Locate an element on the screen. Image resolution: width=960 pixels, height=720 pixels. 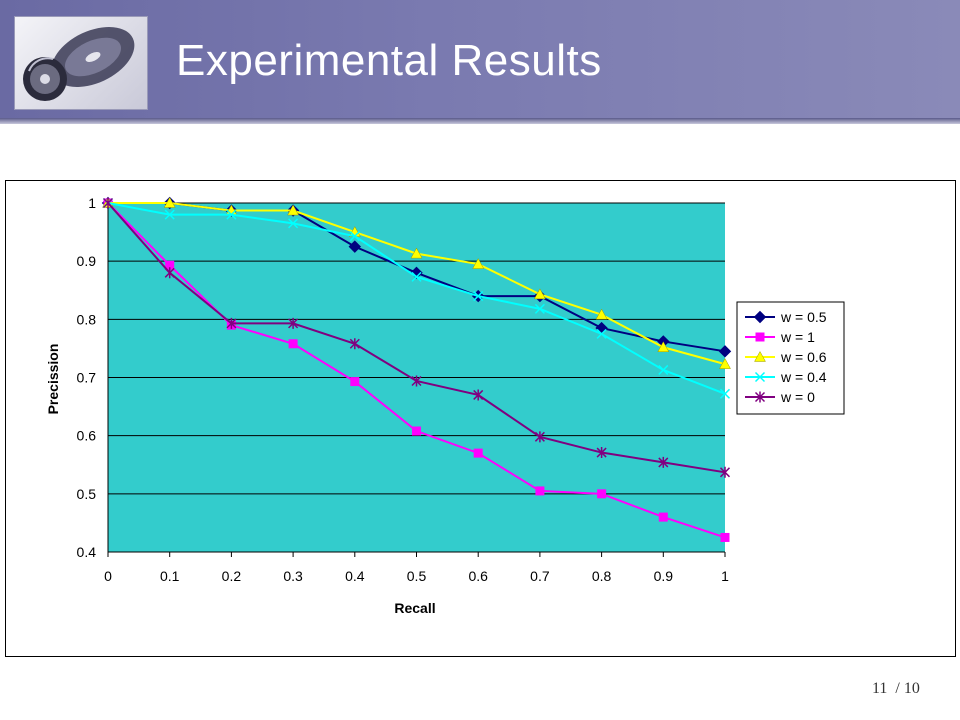
cd-logo-icon is located at coordinates (81, 63).